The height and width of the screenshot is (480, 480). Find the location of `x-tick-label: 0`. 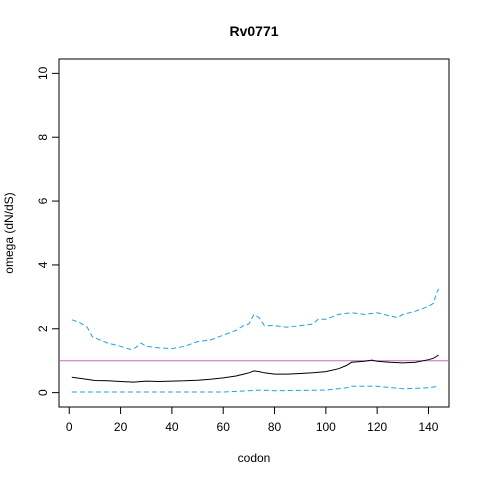

x-tick-label: 0 is located at coordinates (69, 427).